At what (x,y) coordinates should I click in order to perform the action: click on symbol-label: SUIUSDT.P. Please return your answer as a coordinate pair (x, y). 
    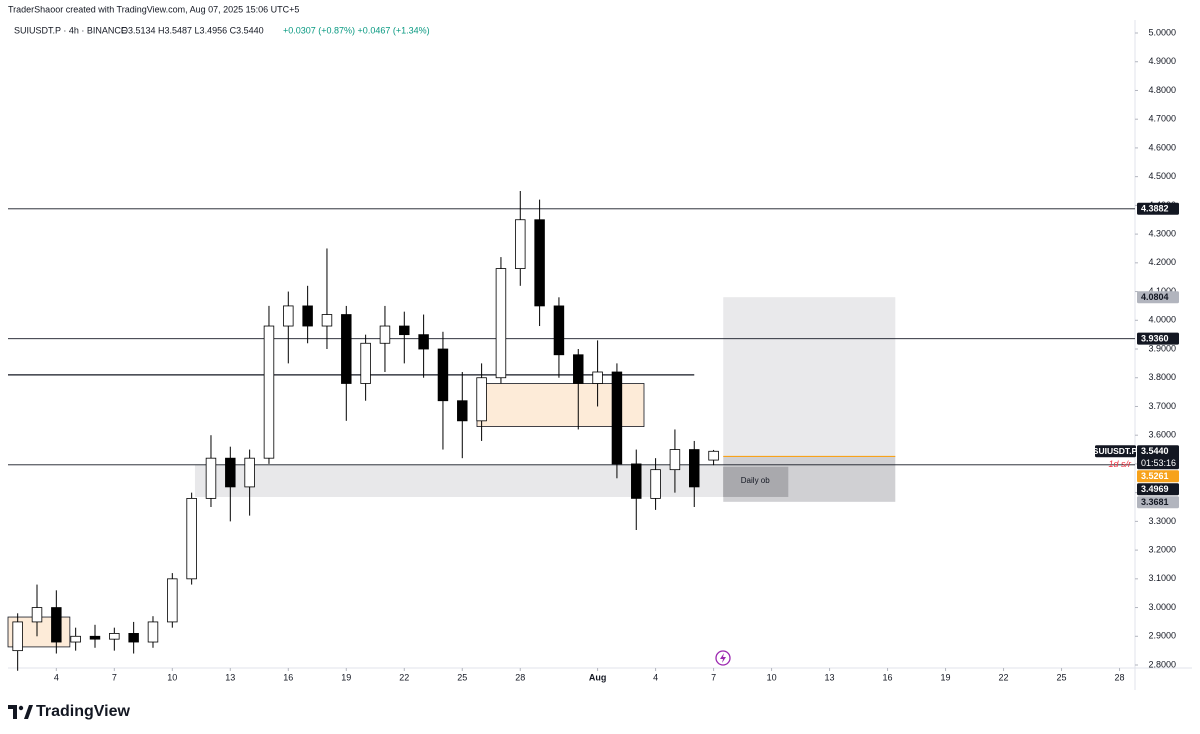
    Looking at the image, I should click on (1115, 451).